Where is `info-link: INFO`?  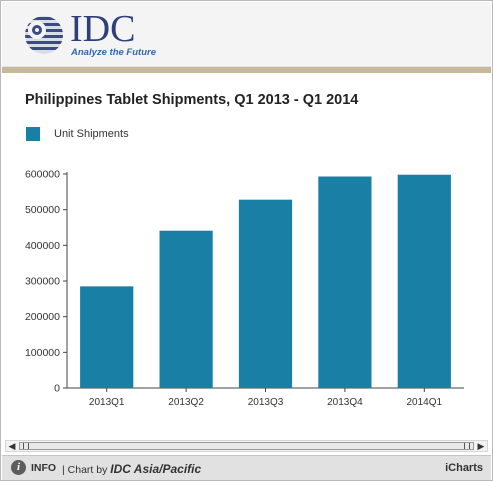 info-link: INFO is located at coordinates (44, 468).